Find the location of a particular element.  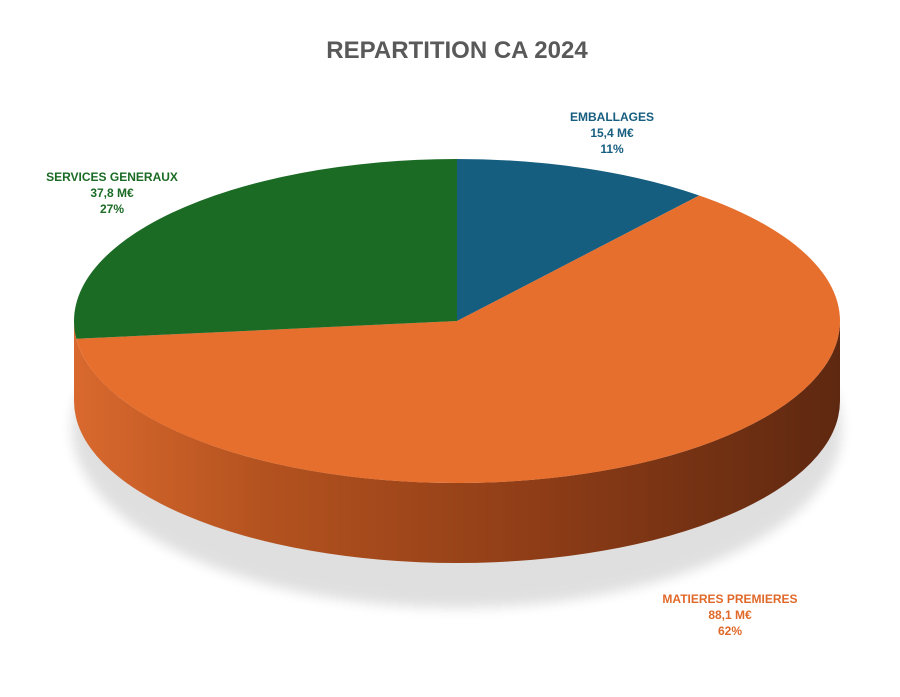

chart-title: REPARTITION CA 2024 is located at coordinates (457, 50).